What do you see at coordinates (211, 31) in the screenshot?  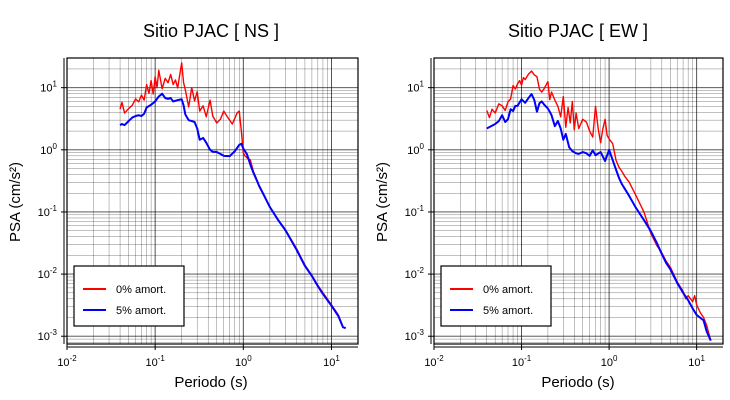 I see `chart-title: Sitio PJAC [ NS ]` at bounding box center [211, 31].